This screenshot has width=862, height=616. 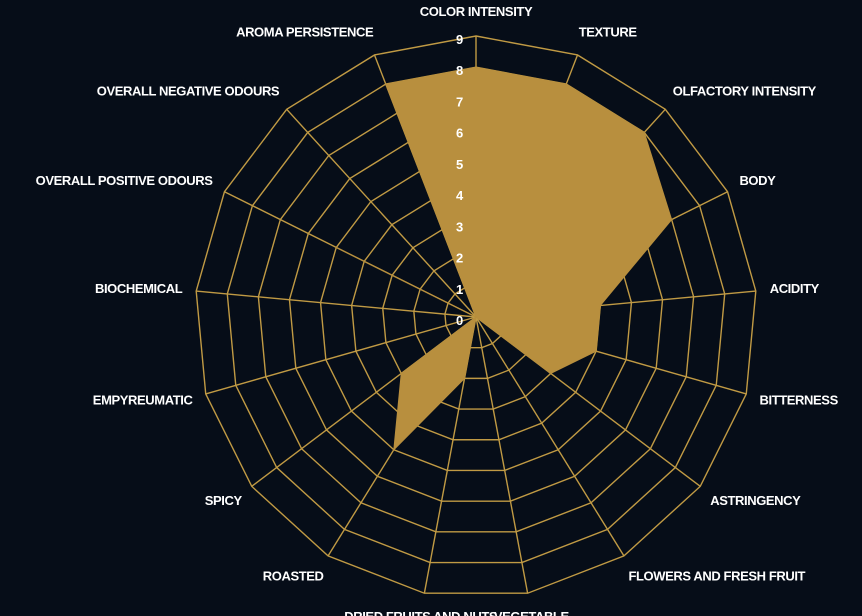 What do you see at coordinates (532, 612) in the screenshot?
I see `category-label: VEGETABLE` at bounding box center [532, 612].